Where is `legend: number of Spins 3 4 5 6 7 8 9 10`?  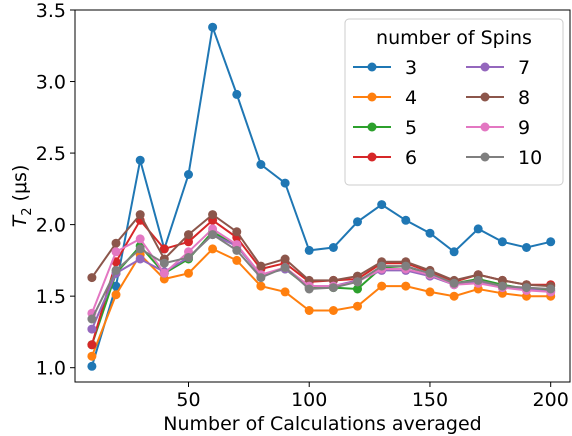 legend: number of Spins 3 4 5 6 7 8 9 10 is located at coordinates (454, 102).